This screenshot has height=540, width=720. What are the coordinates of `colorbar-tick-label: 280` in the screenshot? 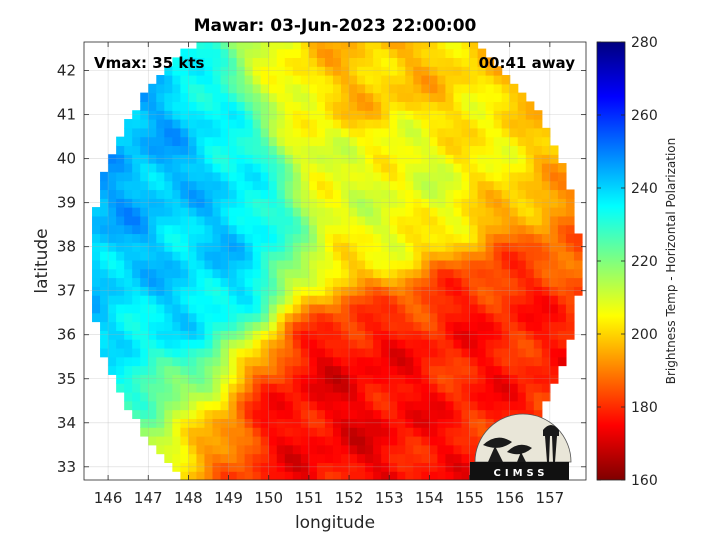 It's located at (644, 43).